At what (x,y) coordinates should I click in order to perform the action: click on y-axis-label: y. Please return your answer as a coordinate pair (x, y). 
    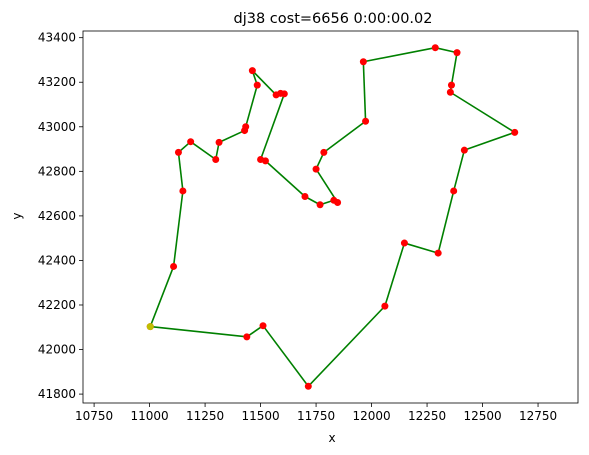
    Looking at the image, I should click on (17, 215).